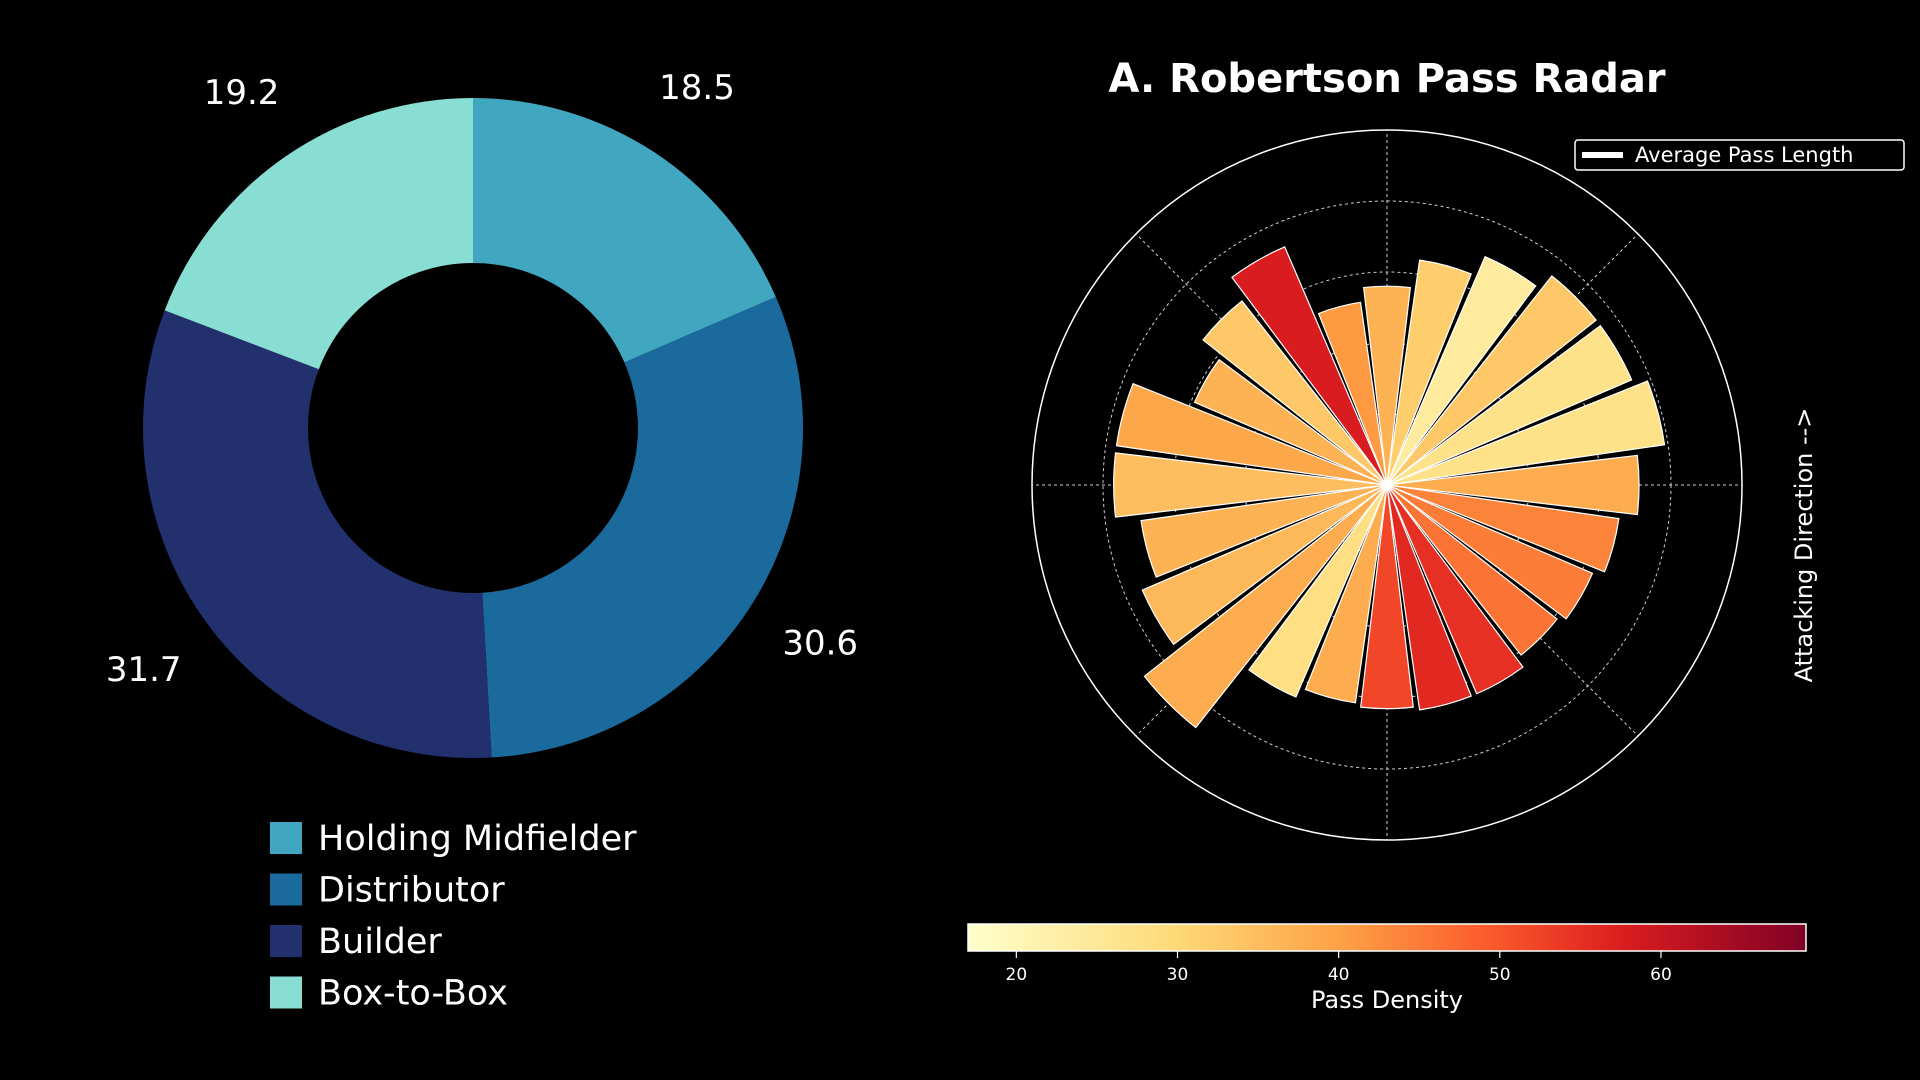 This screenshot has height=1080, width=1920. I want to click on legend-label: Box-to-Box, so click(413, 994).